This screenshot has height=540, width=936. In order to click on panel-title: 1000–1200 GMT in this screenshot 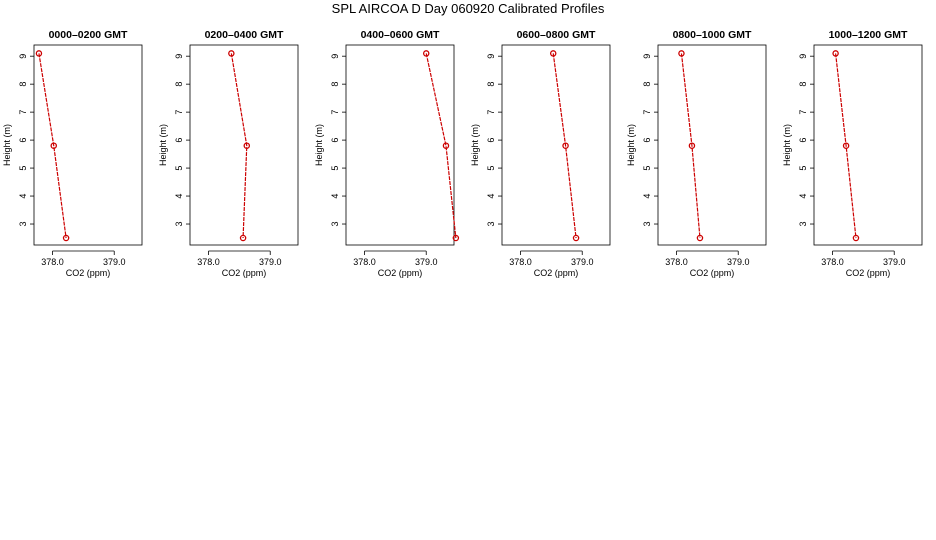, I will do `click(868, 35)`.